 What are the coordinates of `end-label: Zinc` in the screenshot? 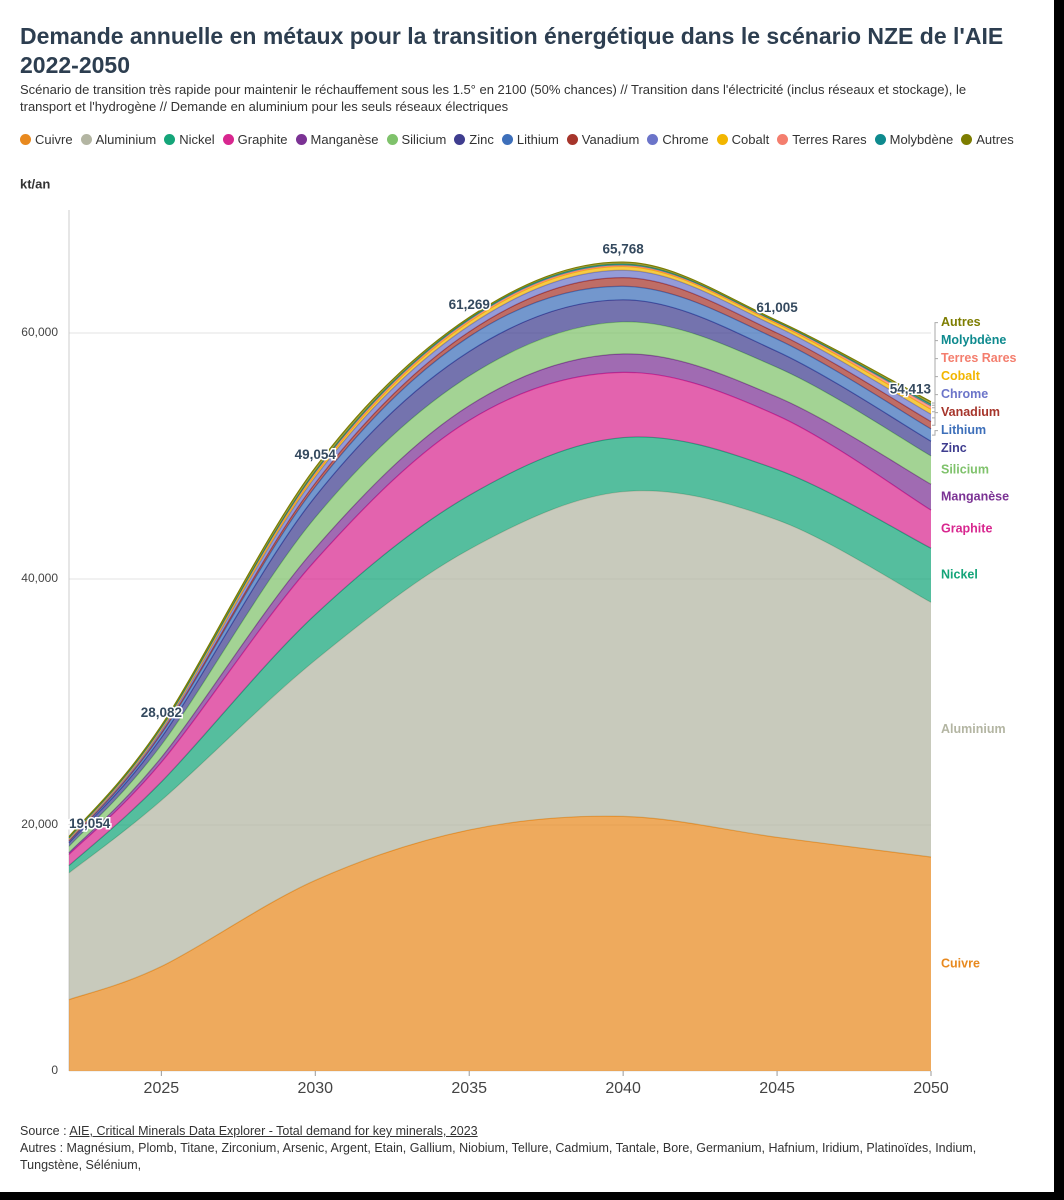 It's located at (954, 448).